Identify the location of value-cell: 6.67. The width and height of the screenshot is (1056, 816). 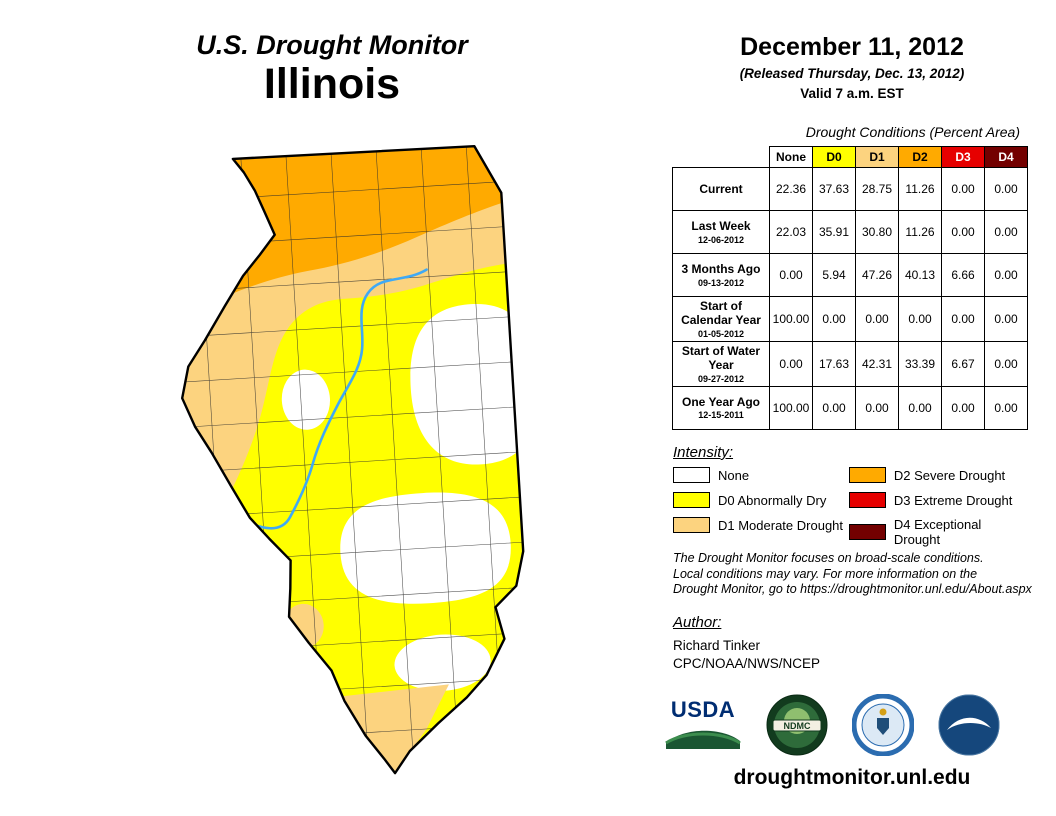
(963, 363).